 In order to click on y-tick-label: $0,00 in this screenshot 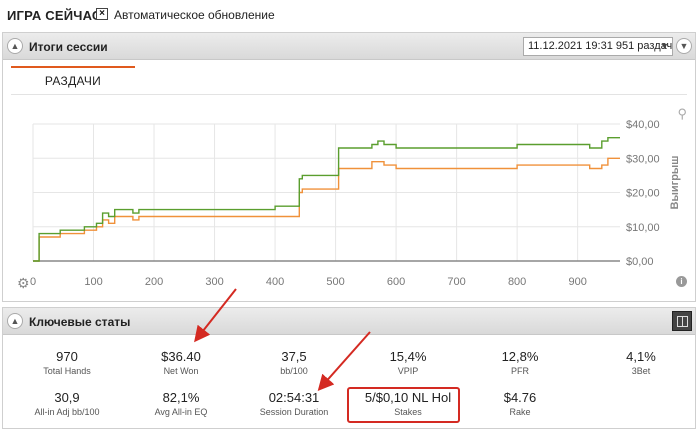, I will do `click(640, 262)`.